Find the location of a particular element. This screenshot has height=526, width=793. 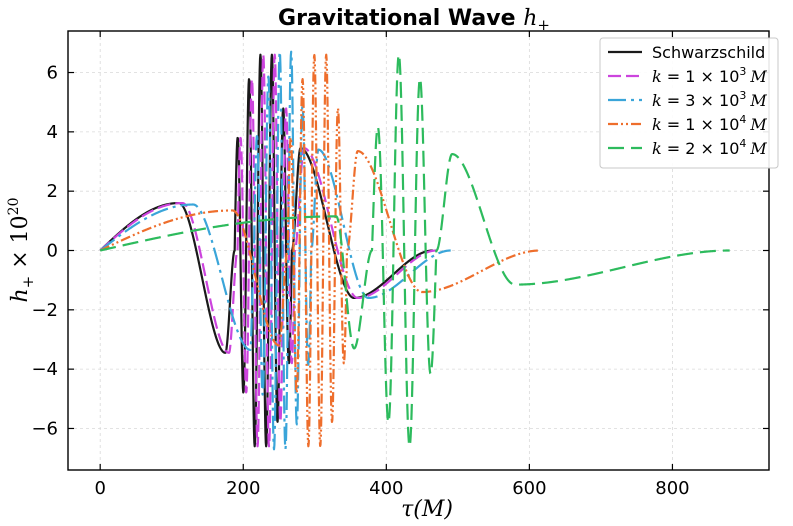

y-tick-label: 4 is located at coordinates (52, 132).